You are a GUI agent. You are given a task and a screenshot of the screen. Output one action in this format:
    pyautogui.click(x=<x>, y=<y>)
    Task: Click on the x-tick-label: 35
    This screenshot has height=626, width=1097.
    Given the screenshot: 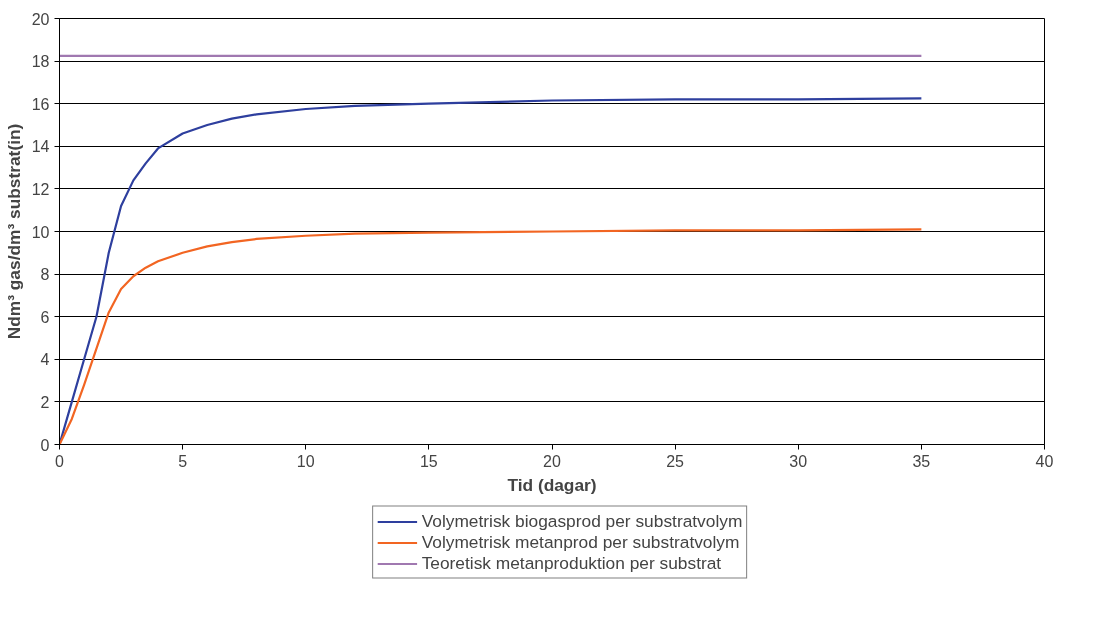 What is the action you would take?
    pyautogui.click(x=921, y=461)
    